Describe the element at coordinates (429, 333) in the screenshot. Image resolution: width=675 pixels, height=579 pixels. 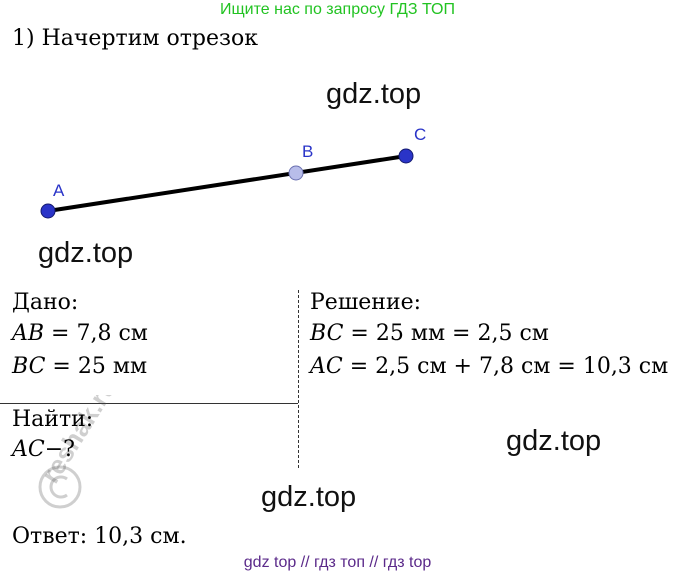
I see `solution-line-1: BC = 25 мм = 2,5 см` at that location.